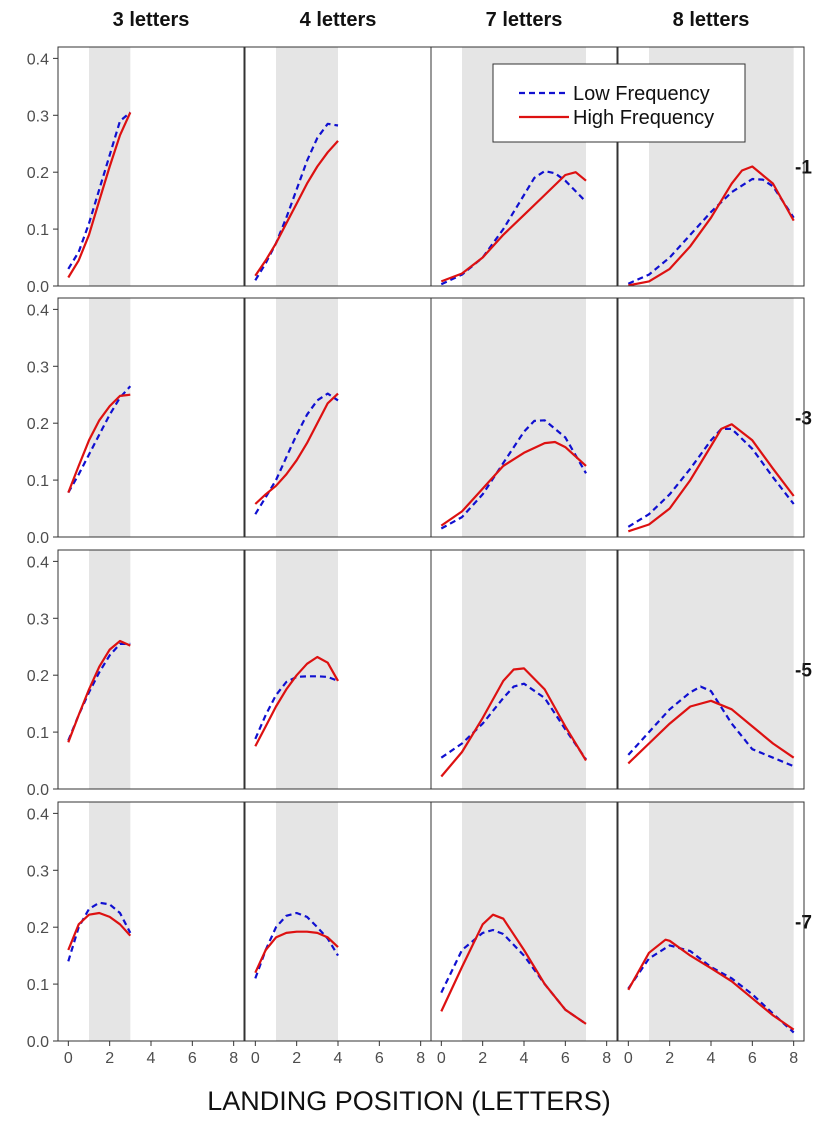 This screenshot has width=819, height=1135. What do you see at coordinates (409, 1101) in the screenshot?
I see `x-axis-label: LANDING POSITION (LETTERS)` at bounding box center [409, 1101].